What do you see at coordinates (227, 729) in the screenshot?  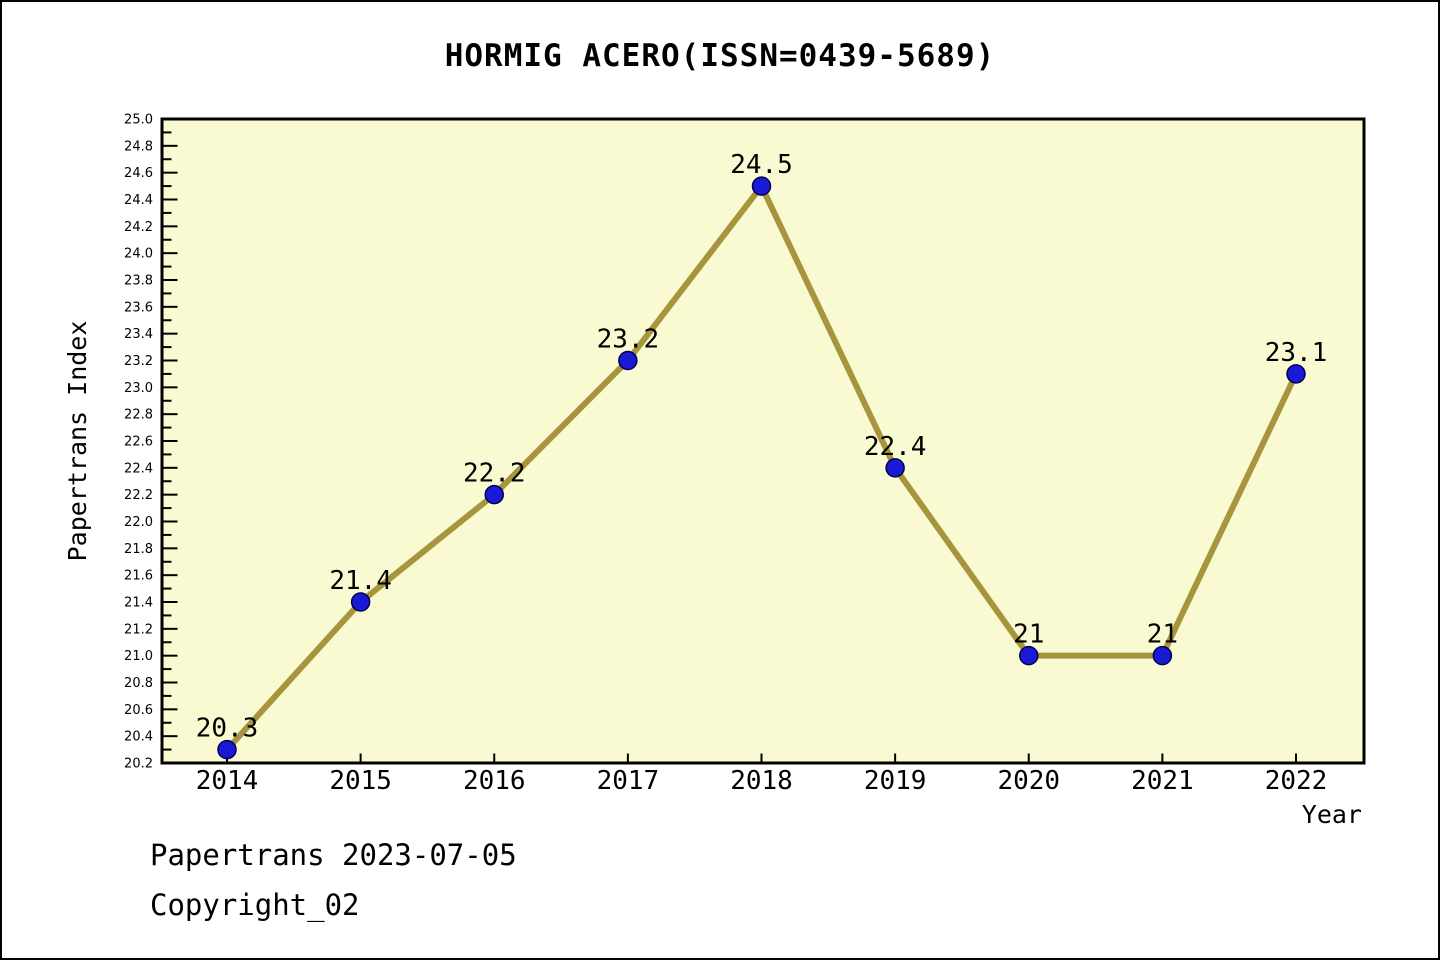 I see `data-point-label: 20.3` at bounding box center [227, 729].